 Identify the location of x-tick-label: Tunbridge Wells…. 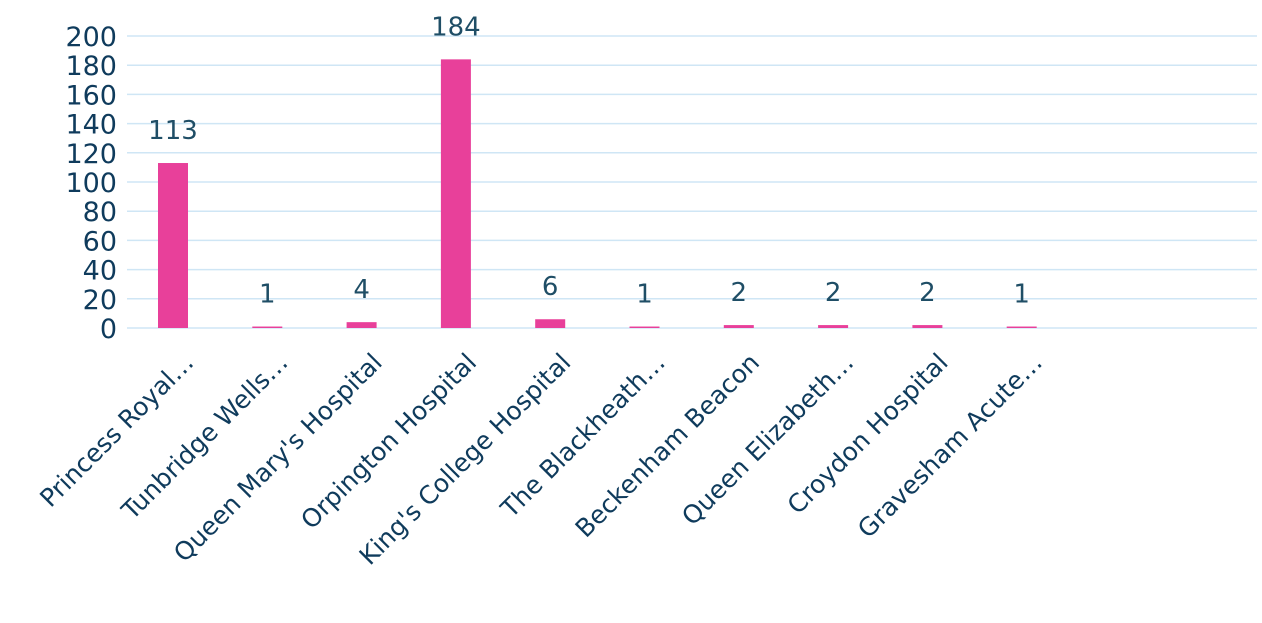
(204, 437).